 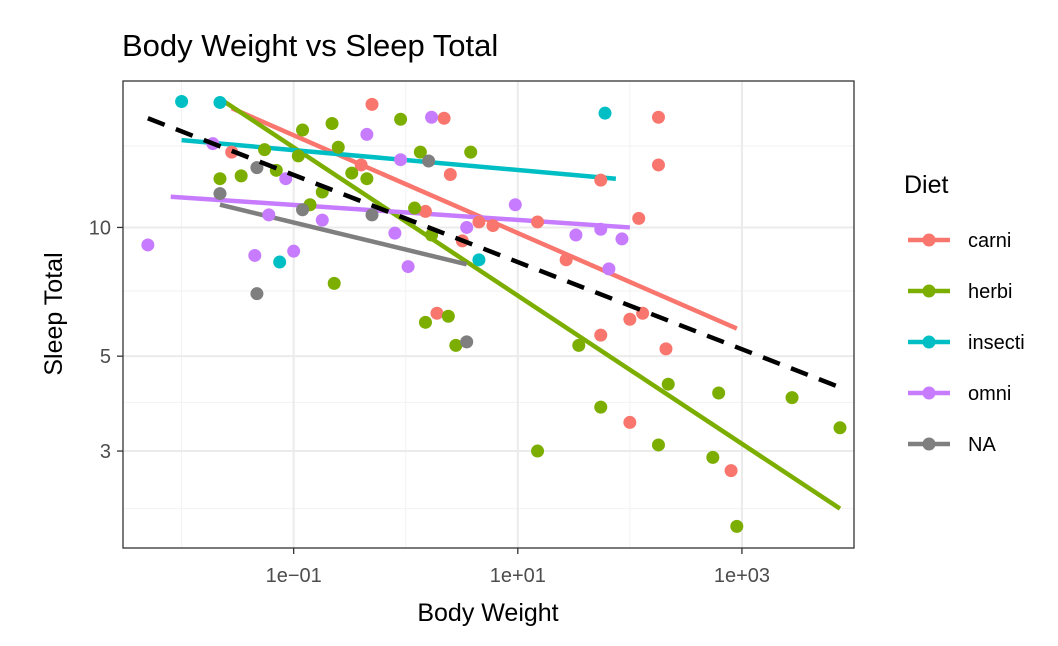 What do you see at coordinates (959, 241) in the screenshot?
I see `legend-item-carni: carni` at bounding box center [959, 241].